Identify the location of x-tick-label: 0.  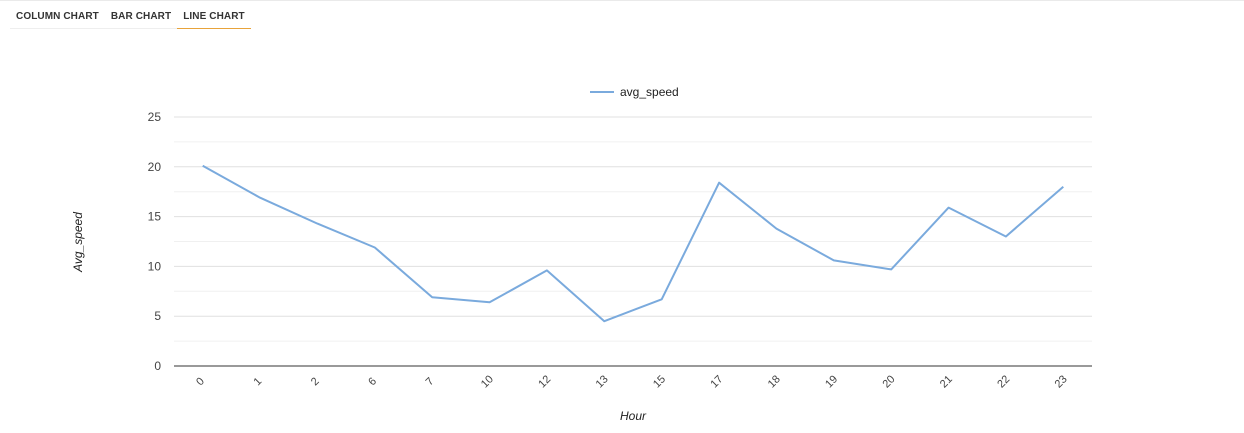
(200, 381).